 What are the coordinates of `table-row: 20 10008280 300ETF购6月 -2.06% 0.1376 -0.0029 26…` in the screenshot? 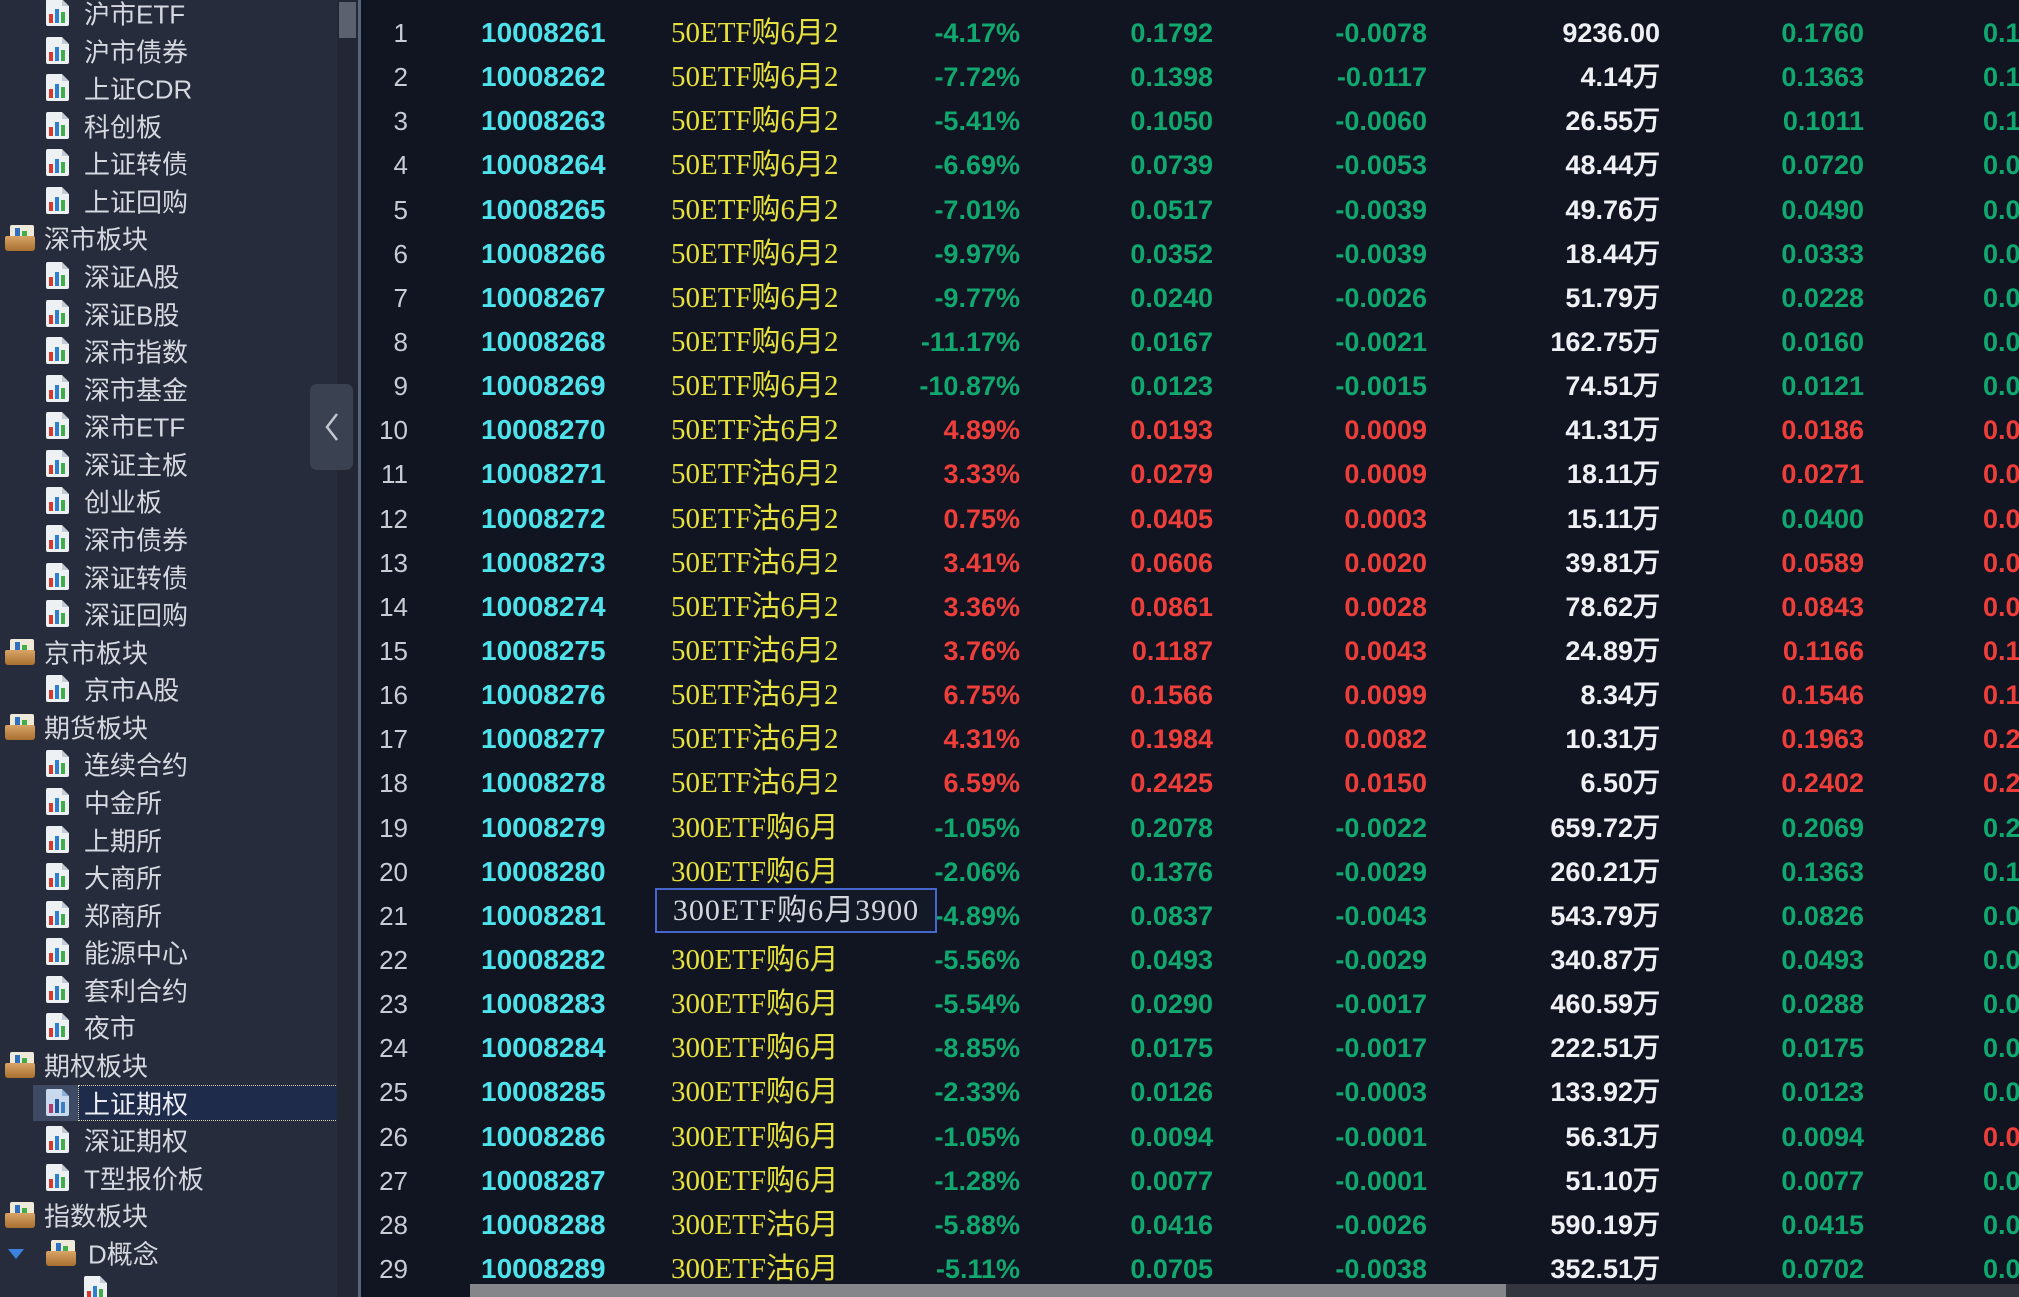 It's located at (1190, 872).